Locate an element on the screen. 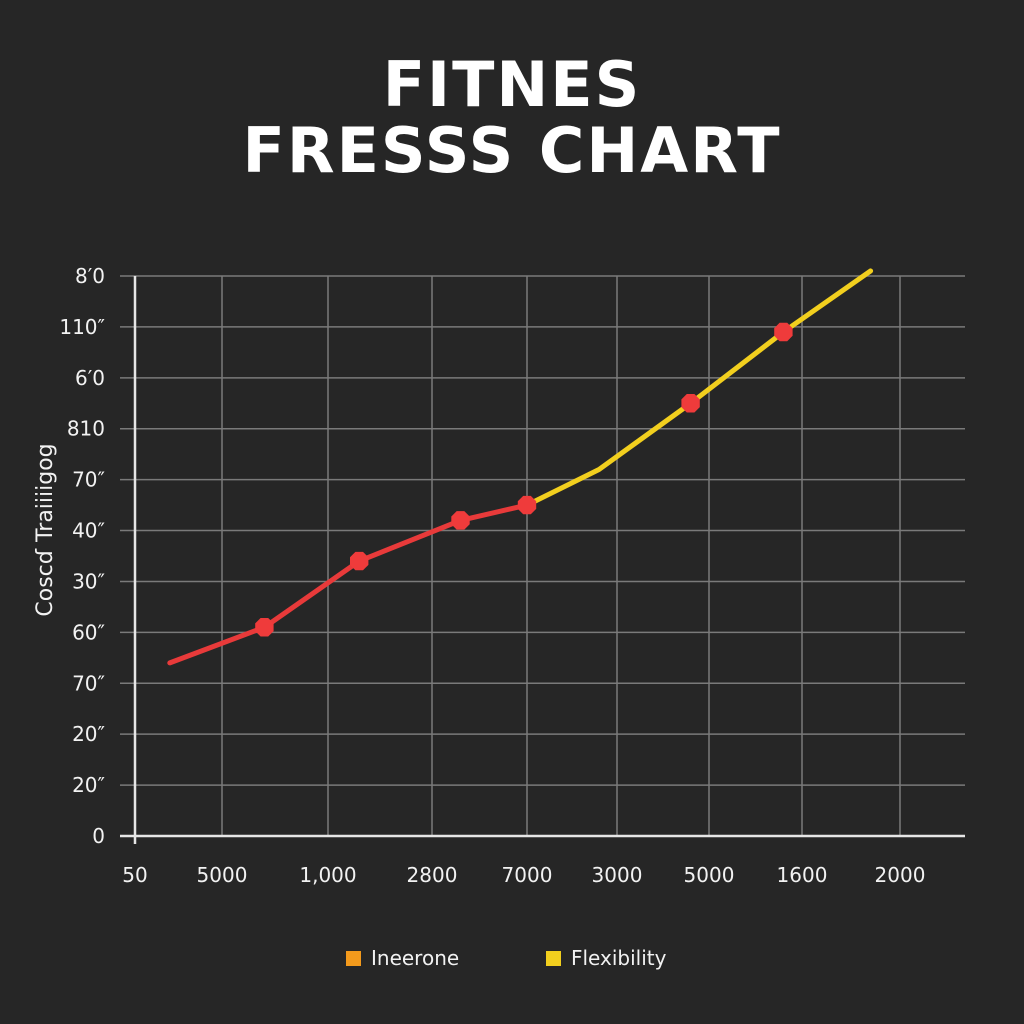 The height and width of the screenshot is (1024, 1024). chart-title-line-2: FRESSS CHART is located at coordinates (512, 150).